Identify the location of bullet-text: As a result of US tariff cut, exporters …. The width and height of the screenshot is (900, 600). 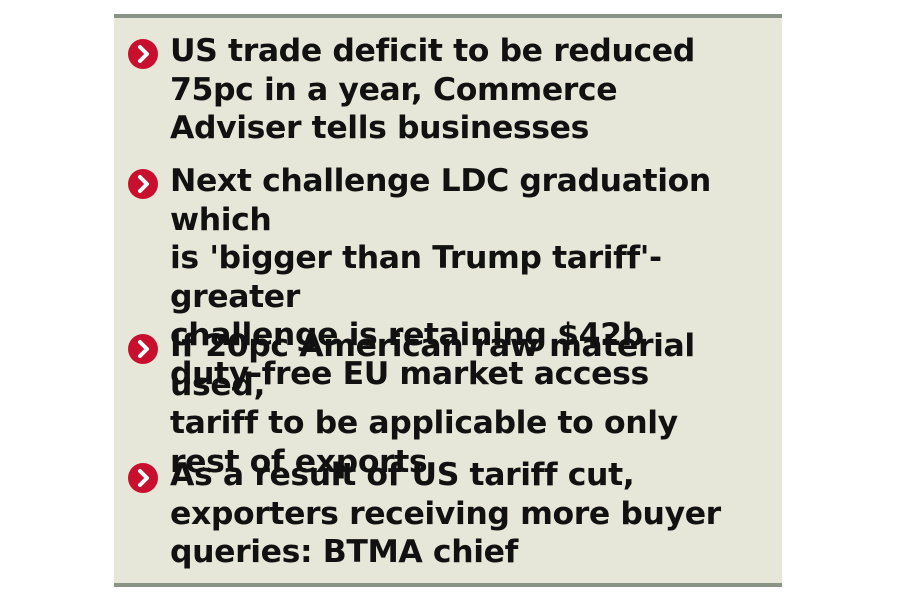
(445, 513).